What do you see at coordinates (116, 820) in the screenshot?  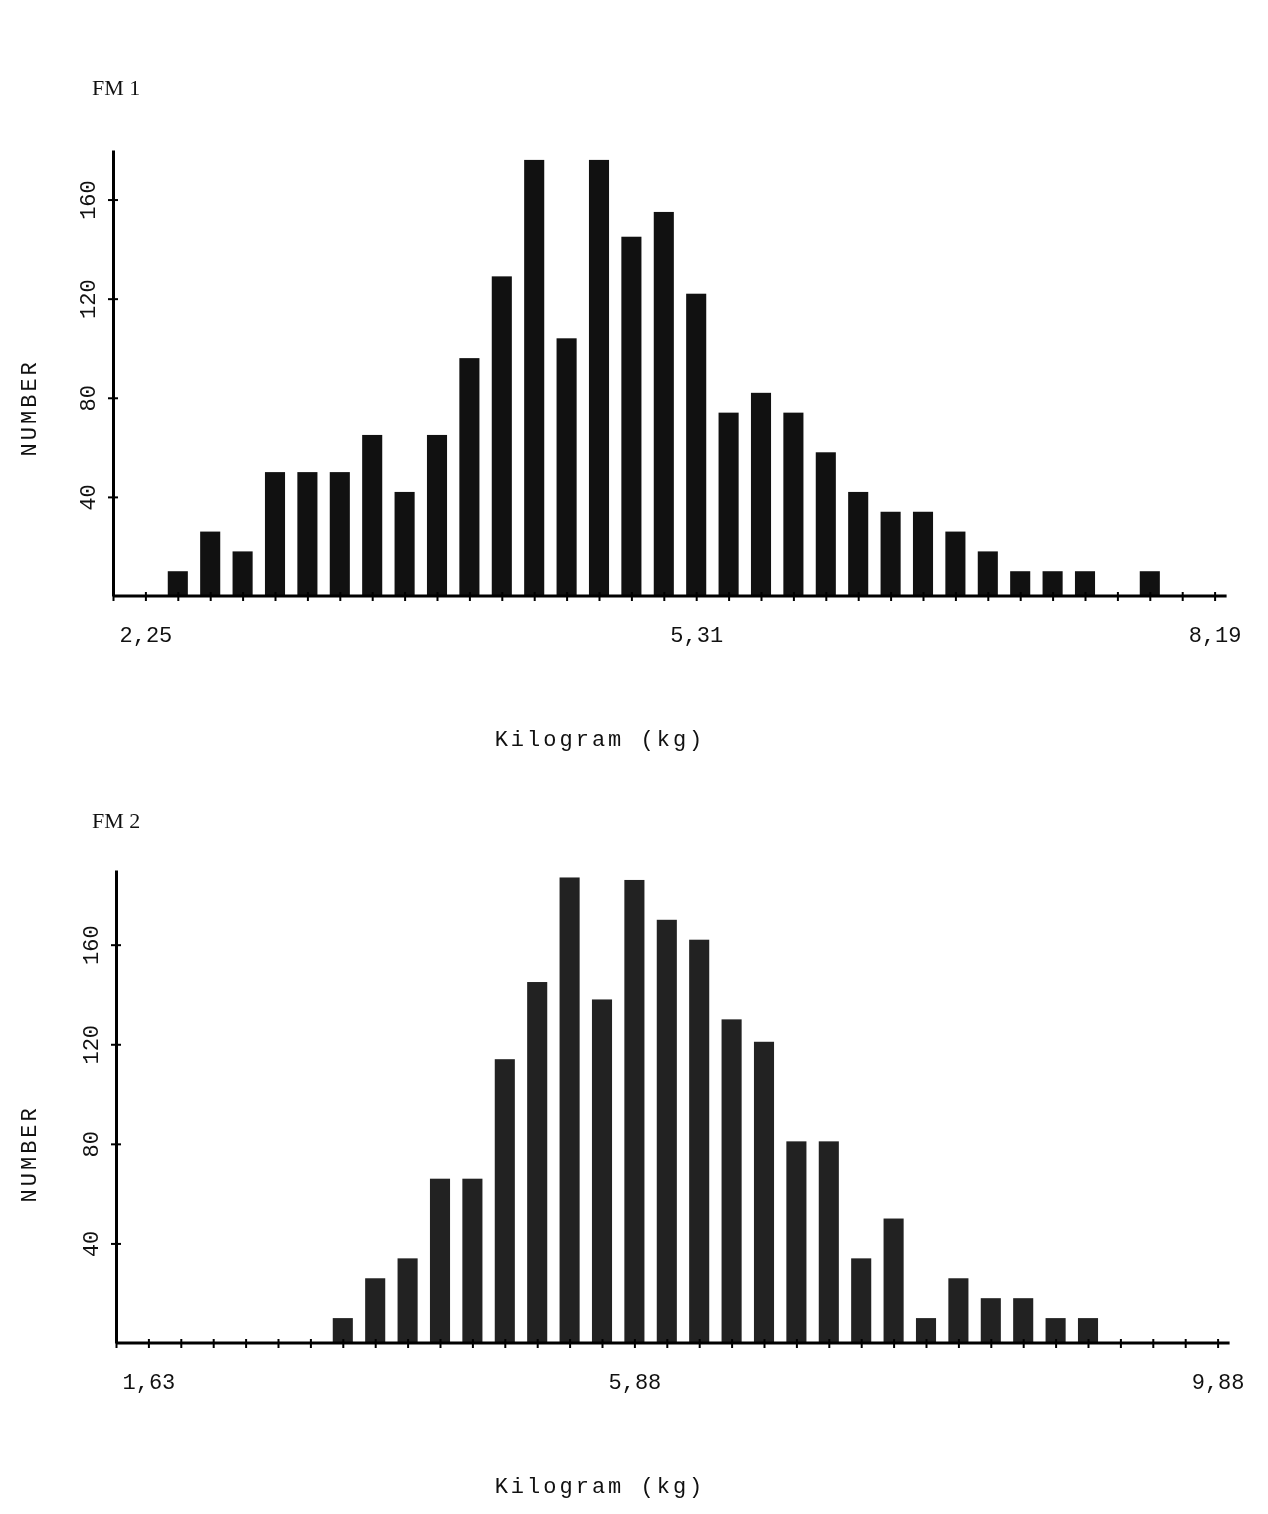 I see `chart-title: FM 2` at bounding box center [116, 820].